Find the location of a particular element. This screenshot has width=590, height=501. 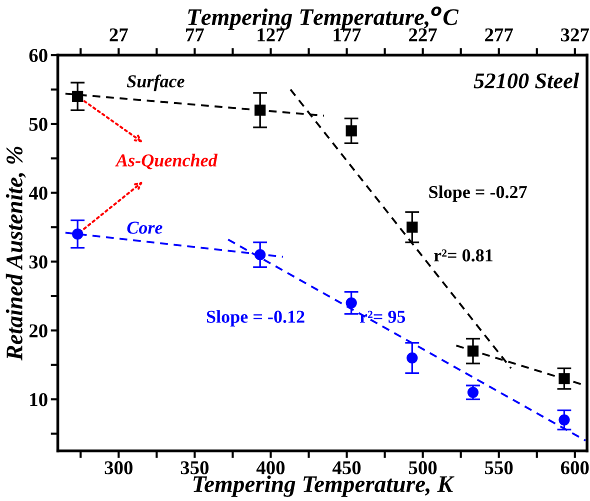

x-tick-label: 550 is located at coordinates (499, 467).